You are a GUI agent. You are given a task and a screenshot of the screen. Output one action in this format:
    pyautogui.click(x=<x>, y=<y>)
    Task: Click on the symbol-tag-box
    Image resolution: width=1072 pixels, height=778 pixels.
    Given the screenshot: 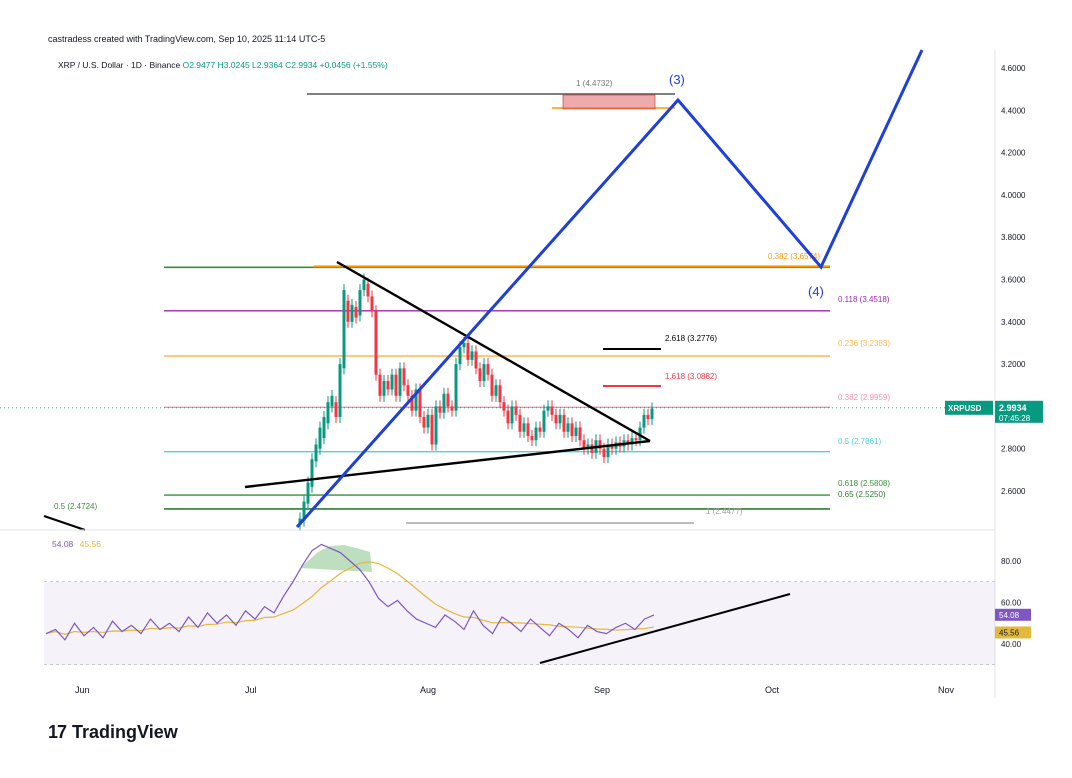 What is the action you would take?
    pyautogui.click(x=969, y=407)
    